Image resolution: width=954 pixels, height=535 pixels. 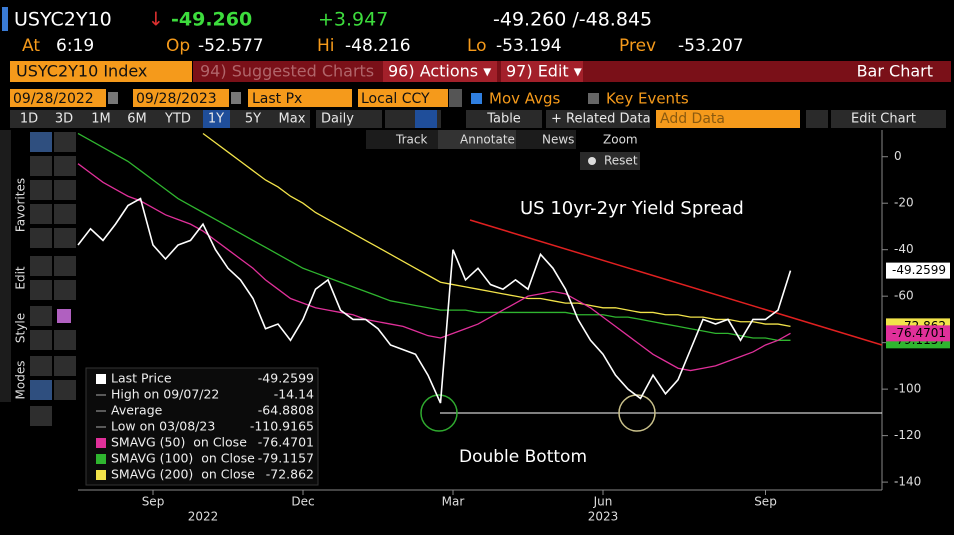 I want to click on y-tick-label: -100, so click(x=907, y=389).